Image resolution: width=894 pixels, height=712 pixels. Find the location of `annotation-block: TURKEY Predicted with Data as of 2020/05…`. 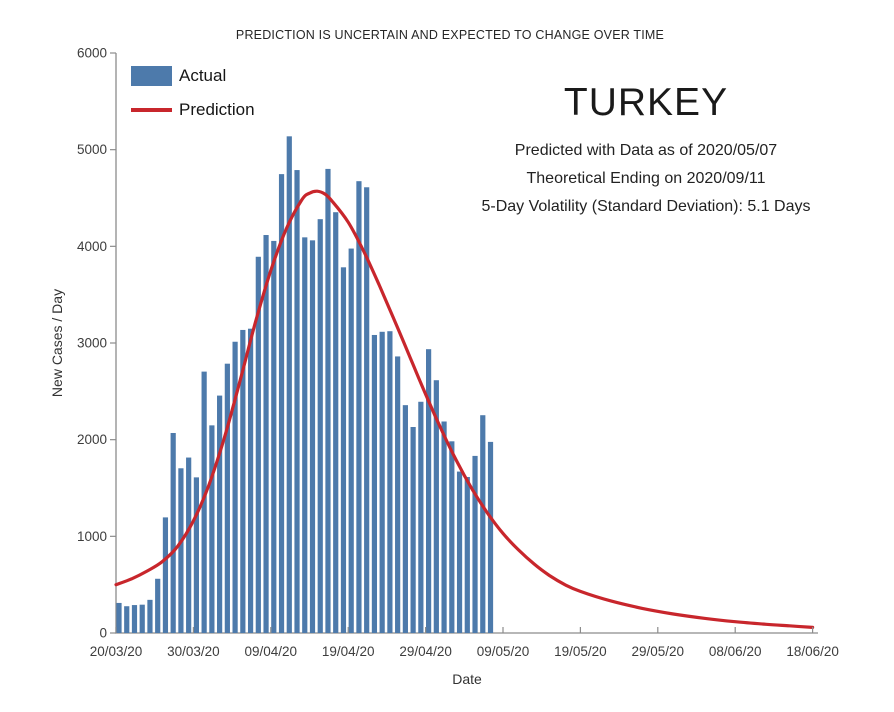

annotation-block: TURKEY Predicted with Data as of 2020/05… is located at coordinates (645, 150).